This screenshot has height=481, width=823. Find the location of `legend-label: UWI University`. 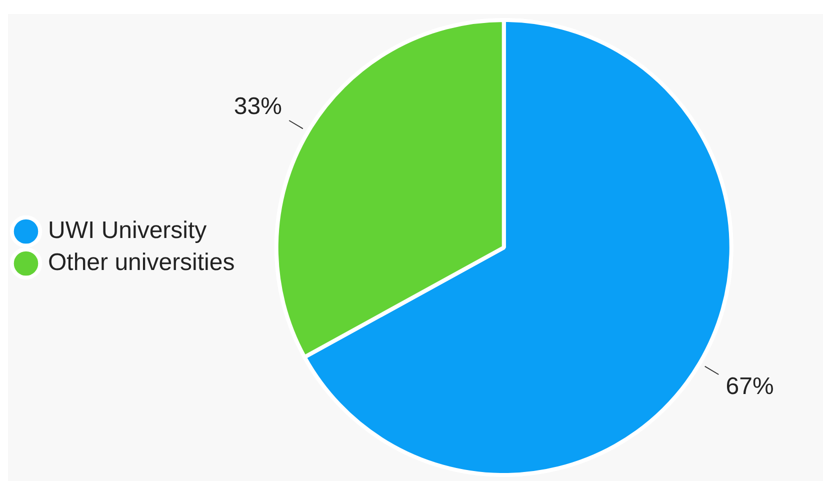

legend-label: UWI University is located at coordinates (127, 230).